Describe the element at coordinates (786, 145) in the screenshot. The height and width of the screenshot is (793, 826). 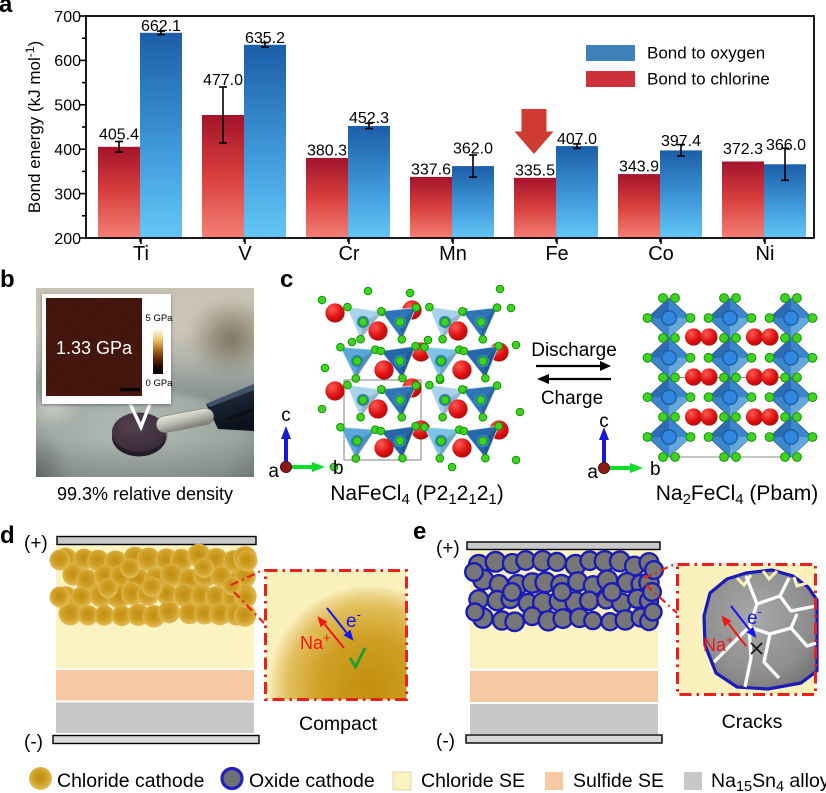
I see `svg-text: 366.0` at that location.